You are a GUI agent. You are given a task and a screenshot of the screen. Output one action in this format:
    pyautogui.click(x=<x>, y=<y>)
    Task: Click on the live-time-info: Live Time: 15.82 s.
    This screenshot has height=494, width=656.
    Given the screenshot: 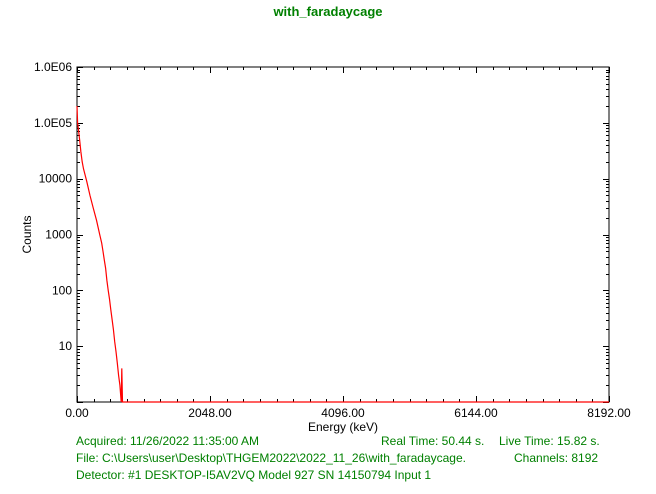 What is the action you would take?
    pyautogui.click(x=549, y=441)
    